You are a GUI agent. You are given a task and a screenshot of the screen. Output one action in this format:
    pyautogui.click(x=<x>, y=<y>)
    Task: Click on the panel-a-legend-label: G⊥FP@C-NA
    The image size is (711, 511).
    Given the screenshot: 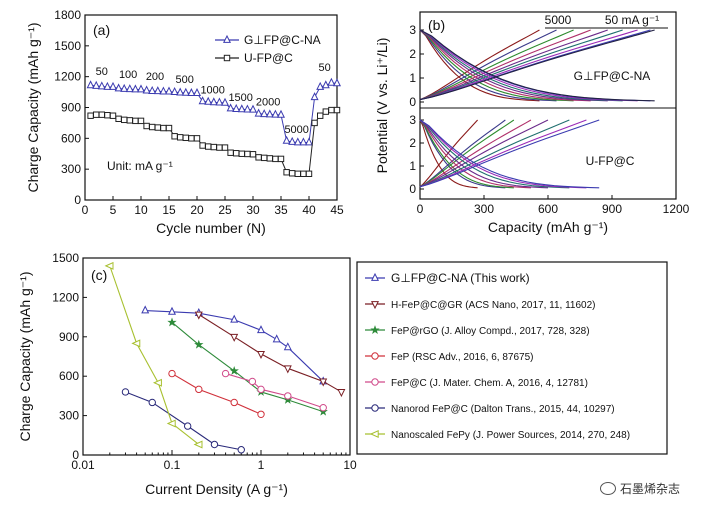 What is the action you would take?
    pyautogui.click(x=282, y=40)
    